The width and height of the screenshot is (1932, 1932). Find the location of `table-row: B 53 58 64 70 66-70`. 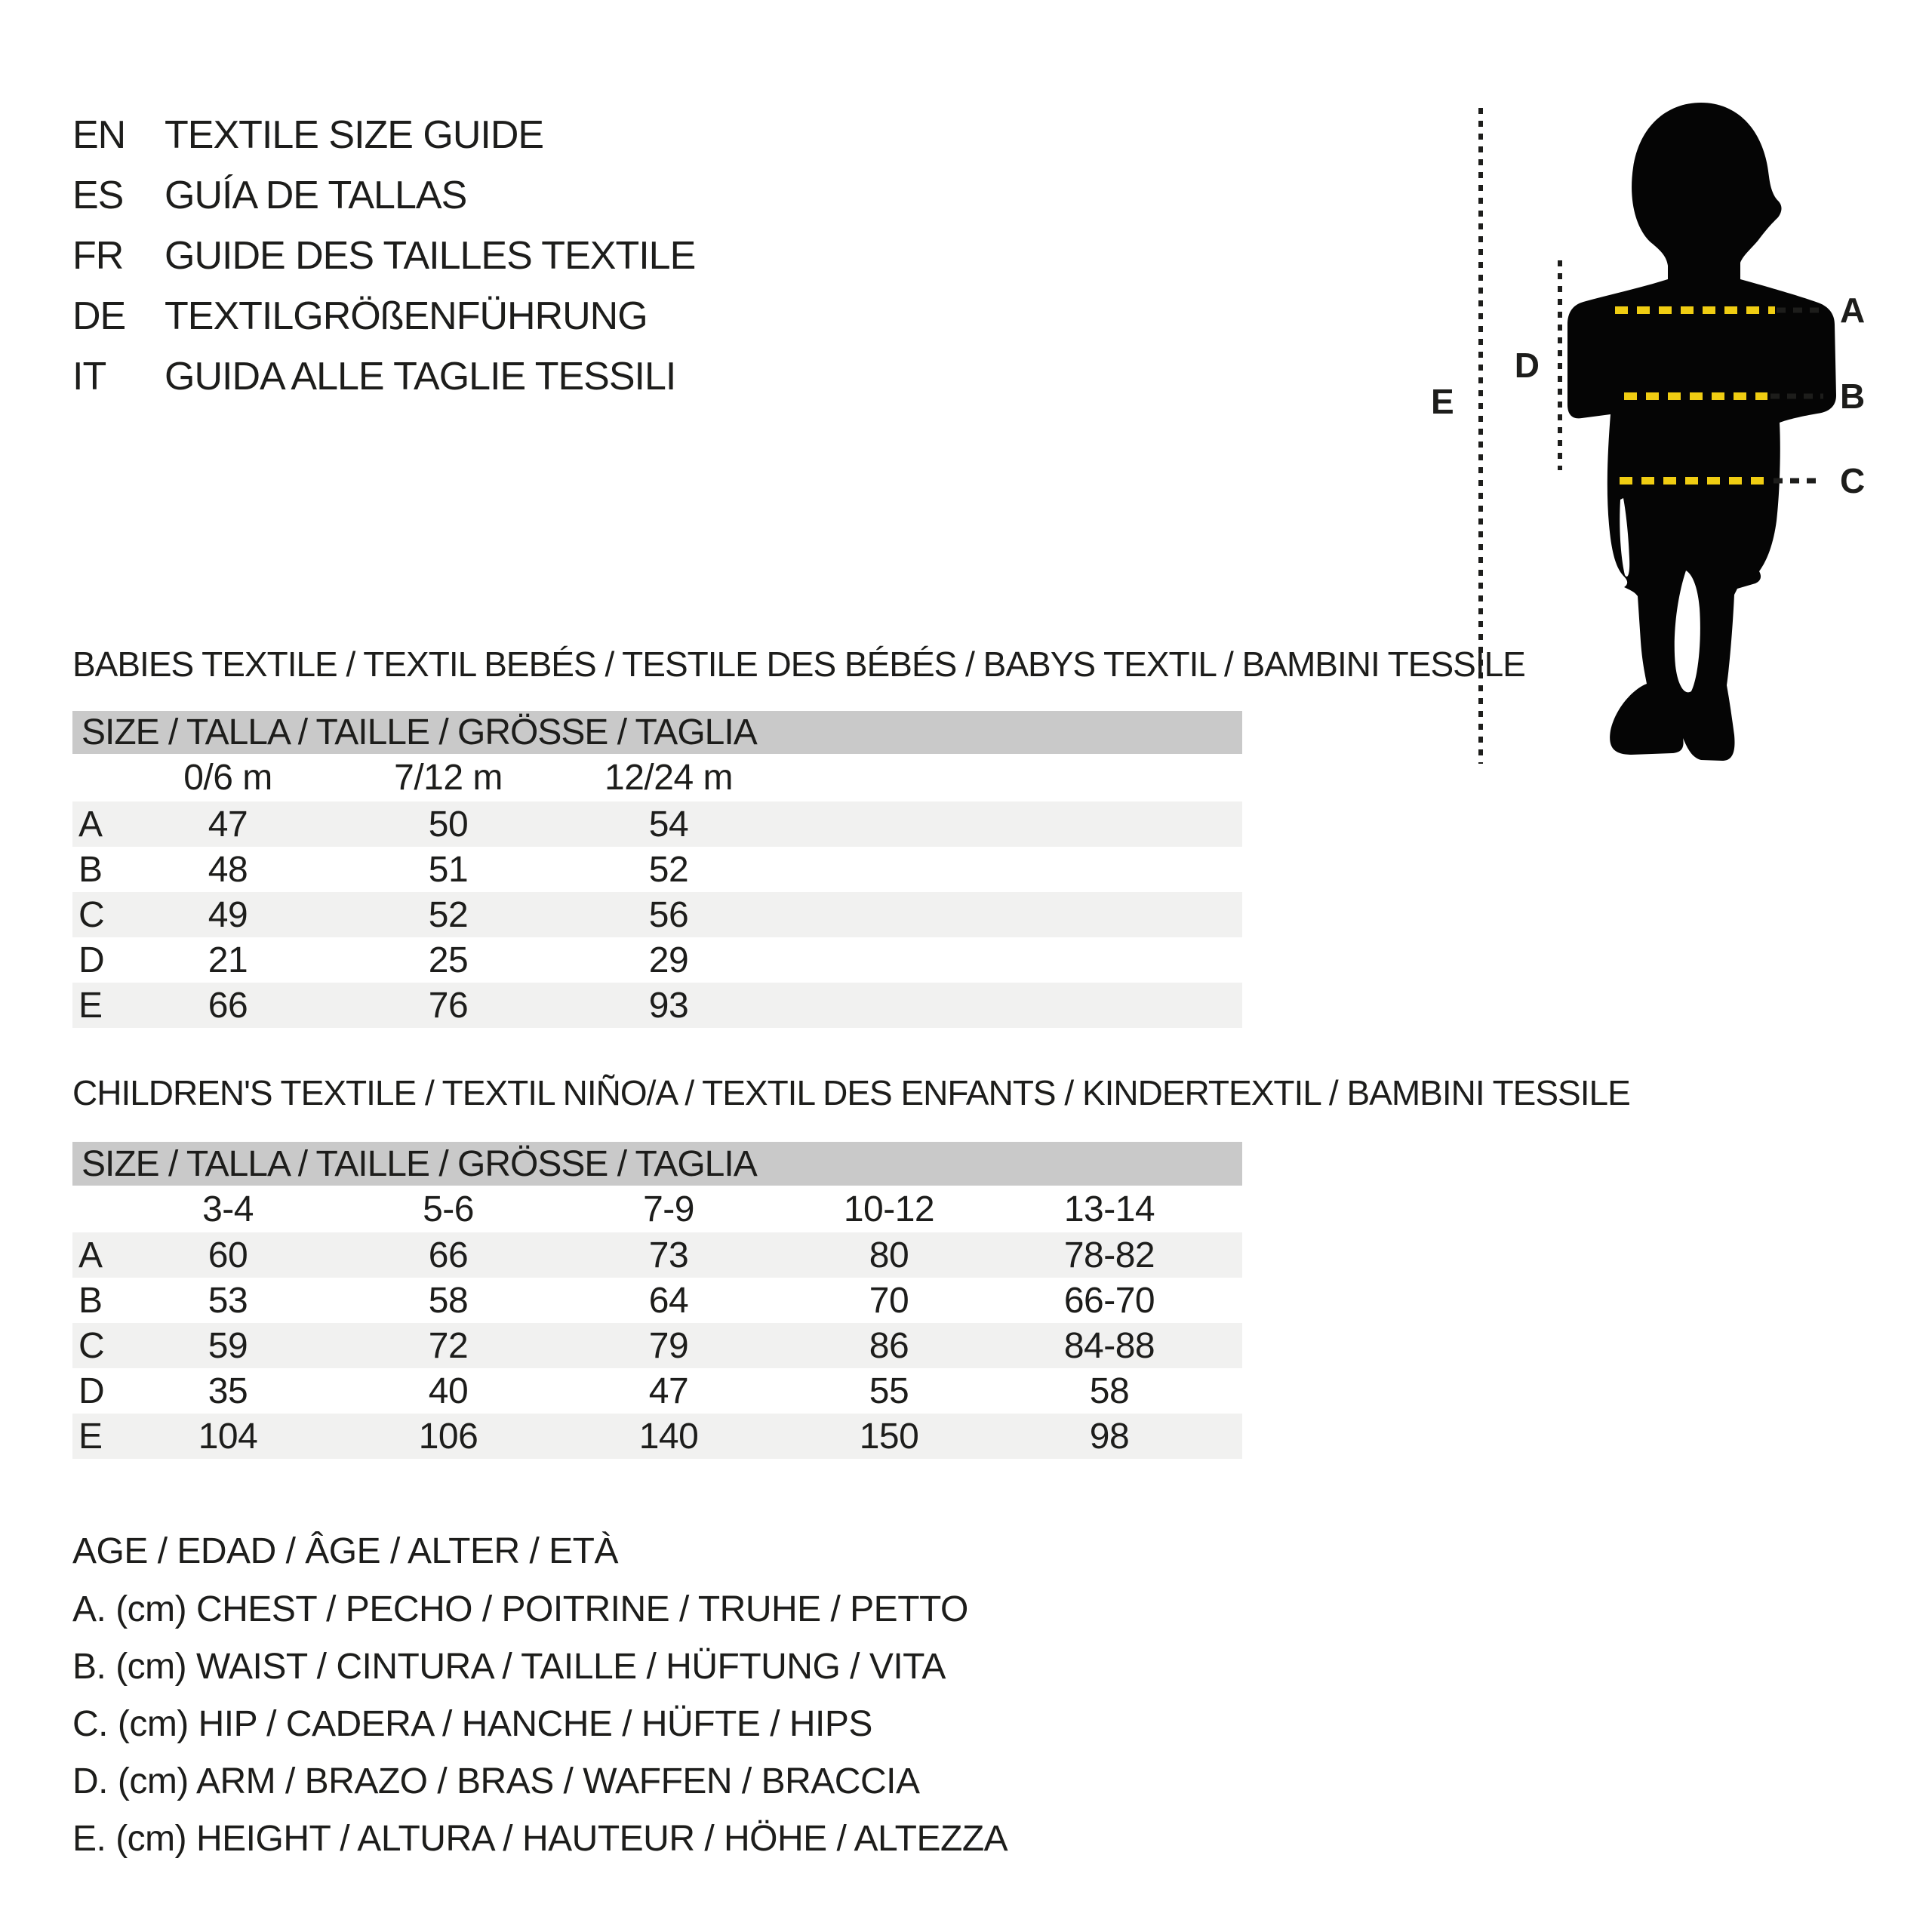

table-row: B 53 58 64 70 66-70 is located at coordinates (657, 1300).